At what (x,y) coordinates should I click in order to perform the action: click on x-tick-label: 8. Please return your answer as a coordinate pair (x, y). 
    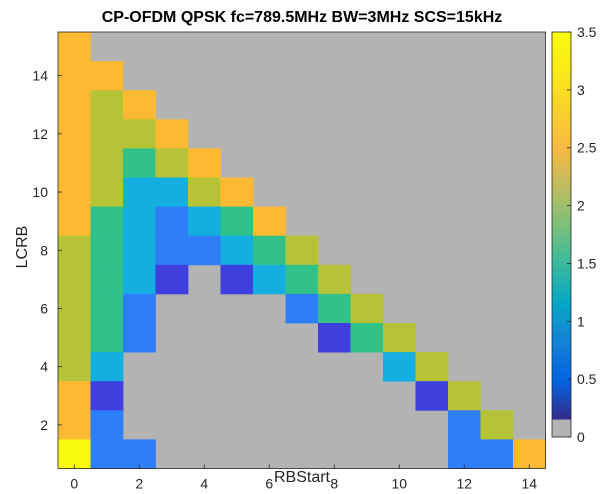
    Looking at the image, I should click on (334, 484).